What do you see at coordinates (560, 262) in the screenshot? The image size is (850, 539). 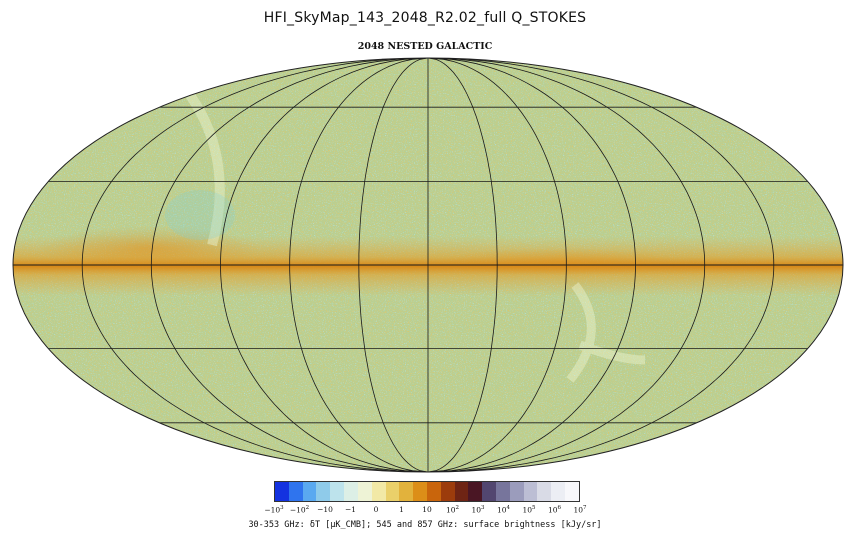 I see `plane-emission-right` at bounding box center [560, 262].